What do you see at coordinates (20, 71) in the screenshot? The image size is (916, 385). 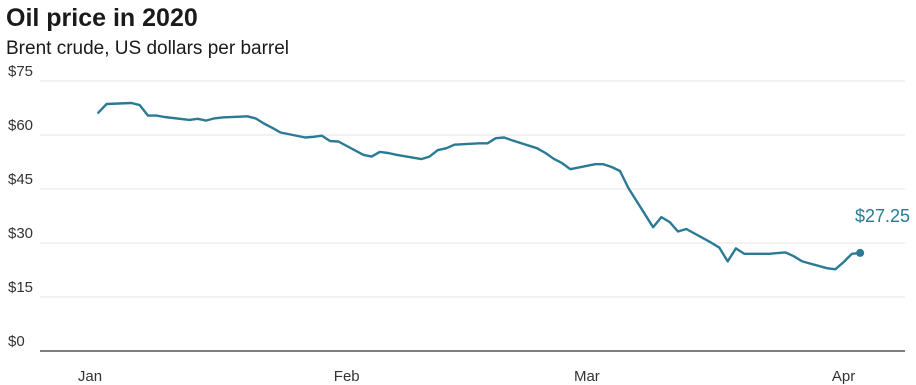 I see `y-tick-label: $75` at bounding box center [20, 71].